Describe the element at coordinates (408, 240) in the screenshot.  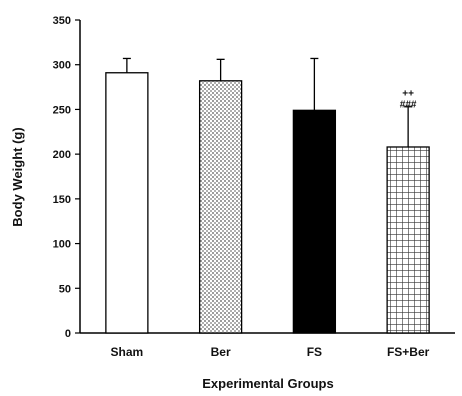
I see `bar-fs-ber` at that location.